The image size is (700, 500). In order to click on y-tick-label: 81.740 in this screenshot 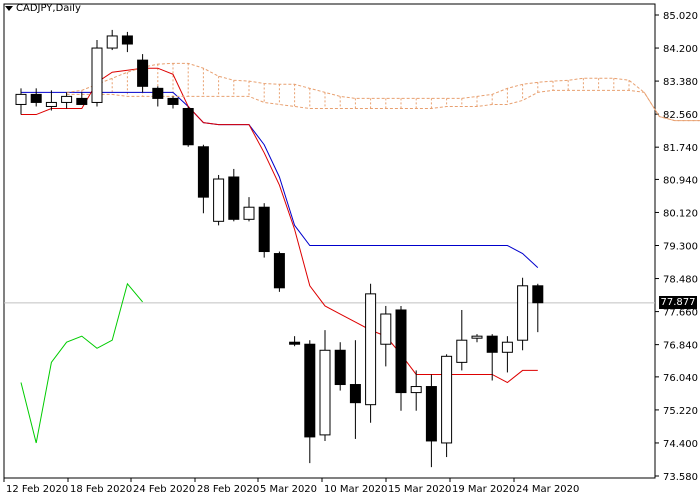, I will do `click(680, 148)`.